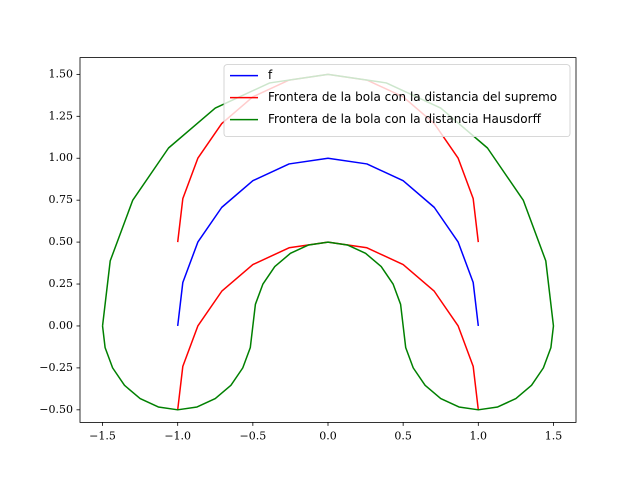  I want to click on x-tick-label: −1.5, so click(102, 435).